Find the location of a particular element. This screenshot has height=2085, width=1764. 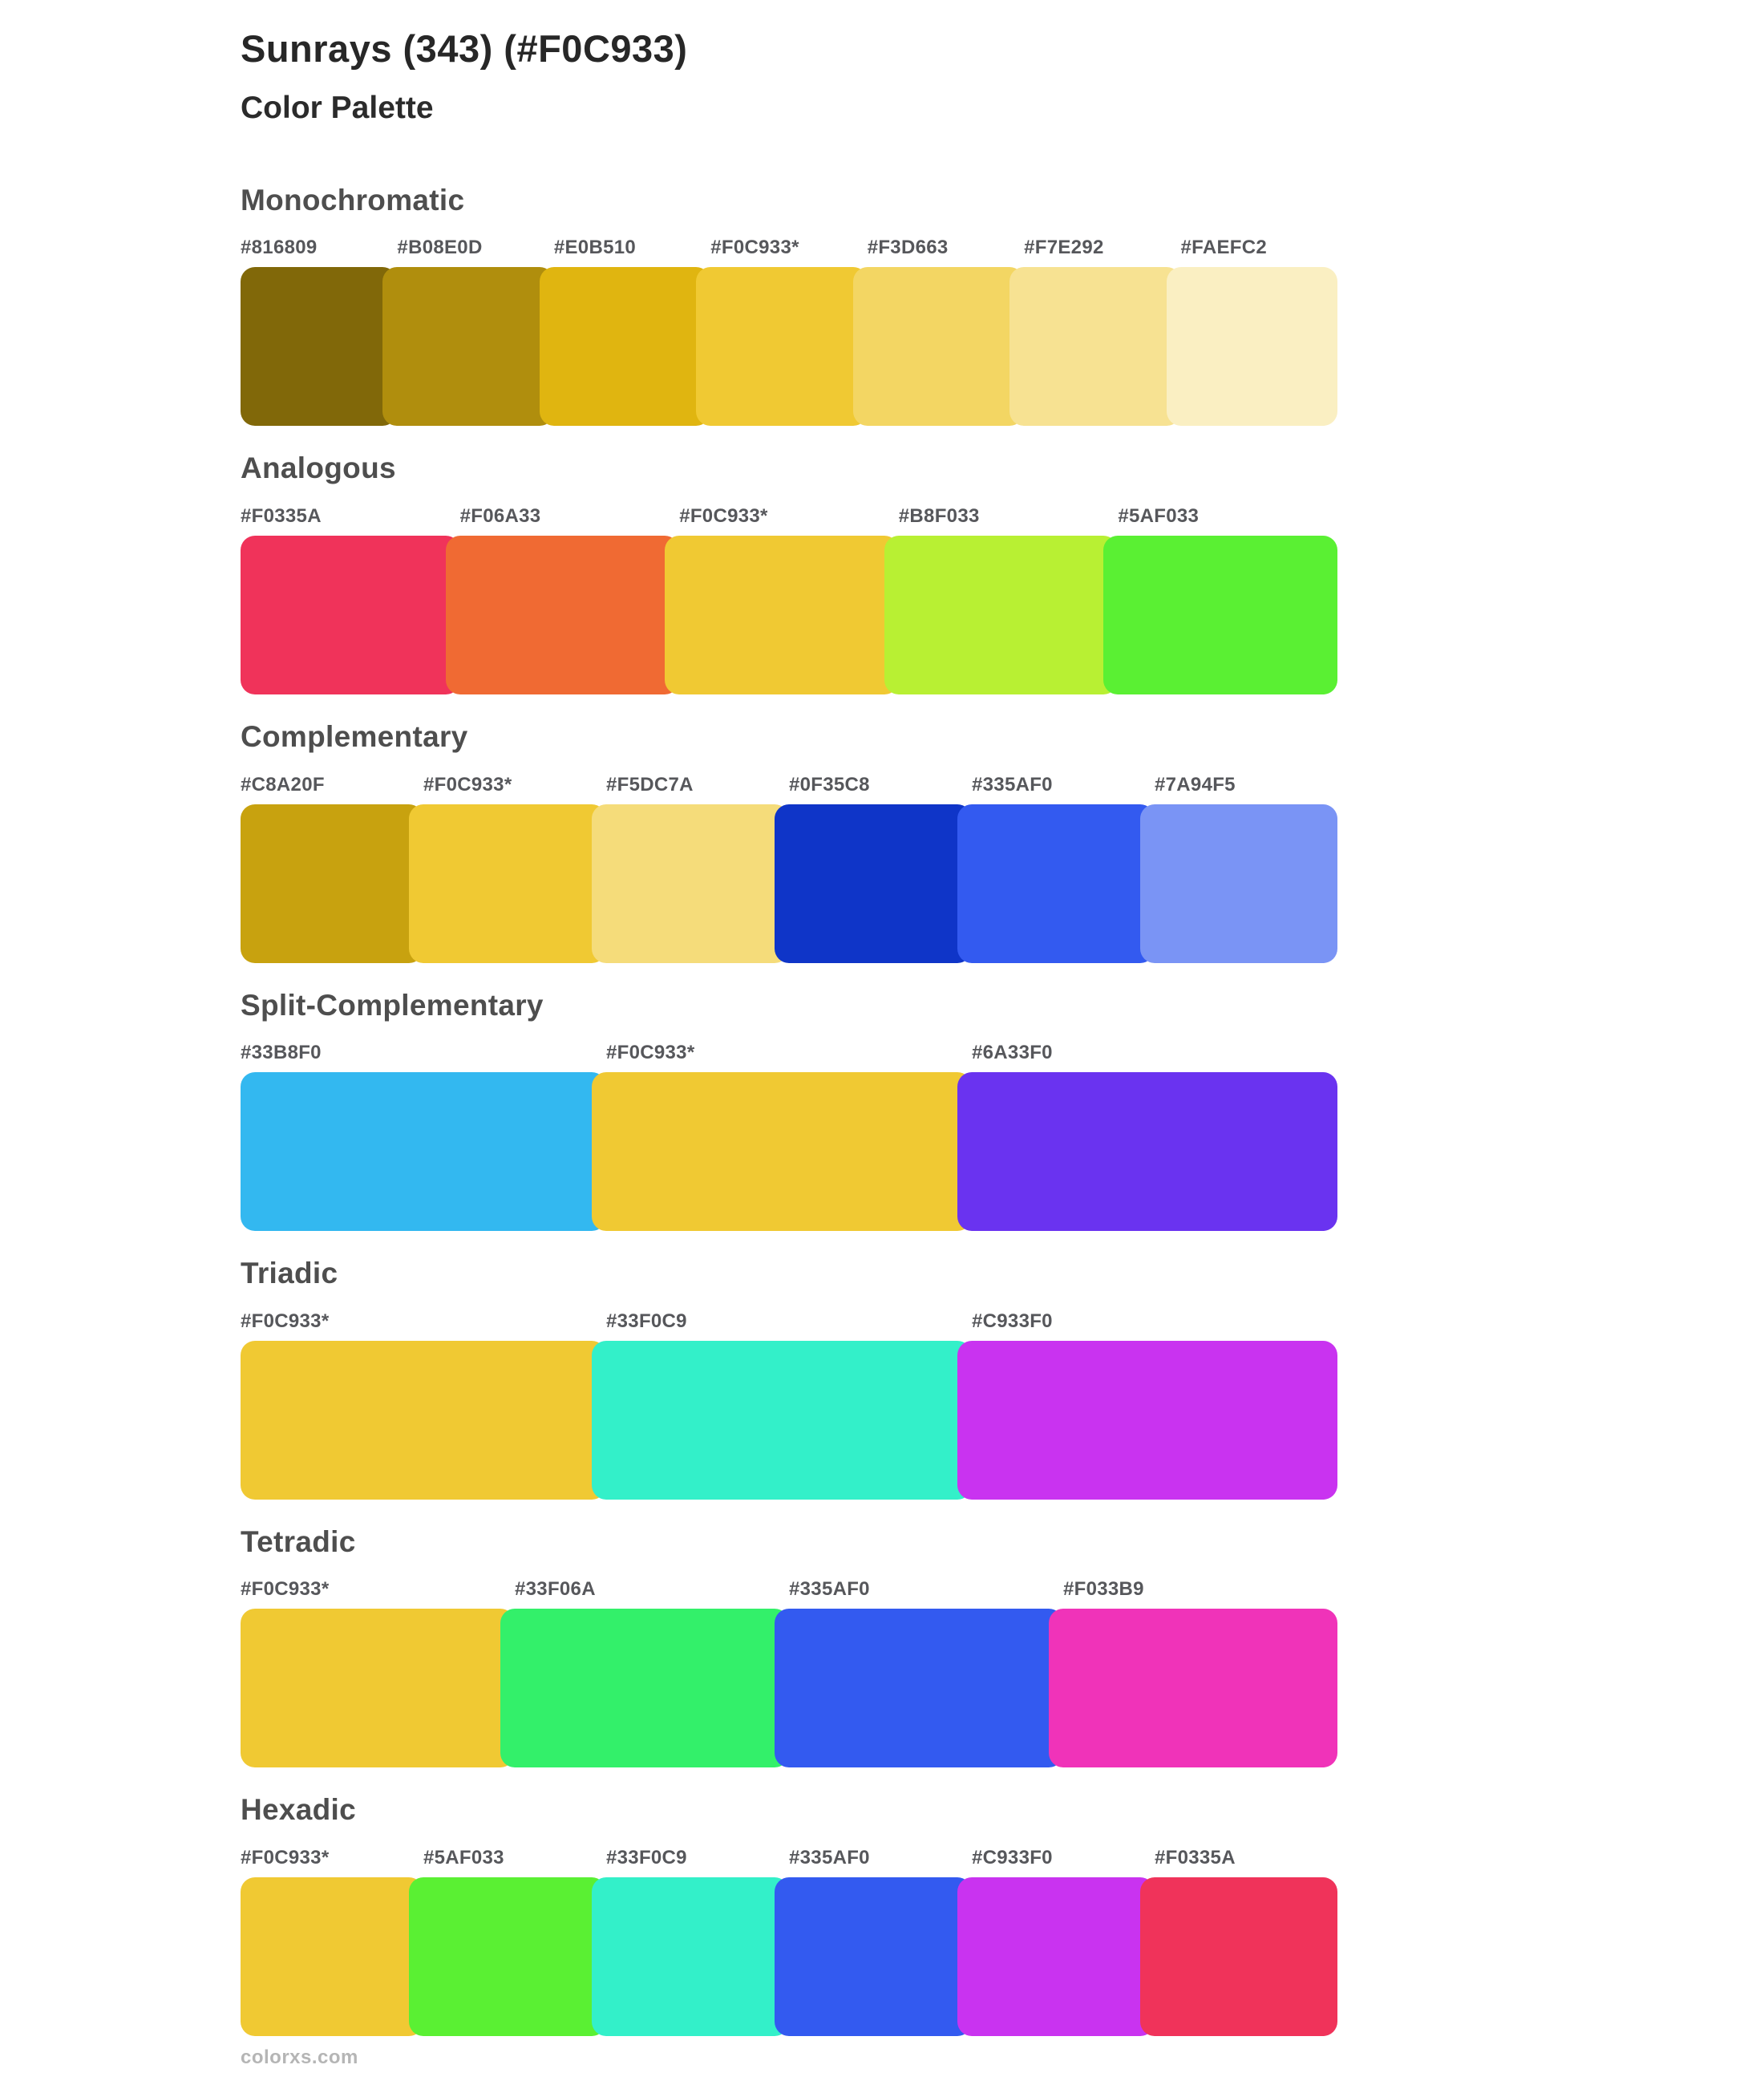

swatch: #F0335A is located at coordinates (1238, 1941).